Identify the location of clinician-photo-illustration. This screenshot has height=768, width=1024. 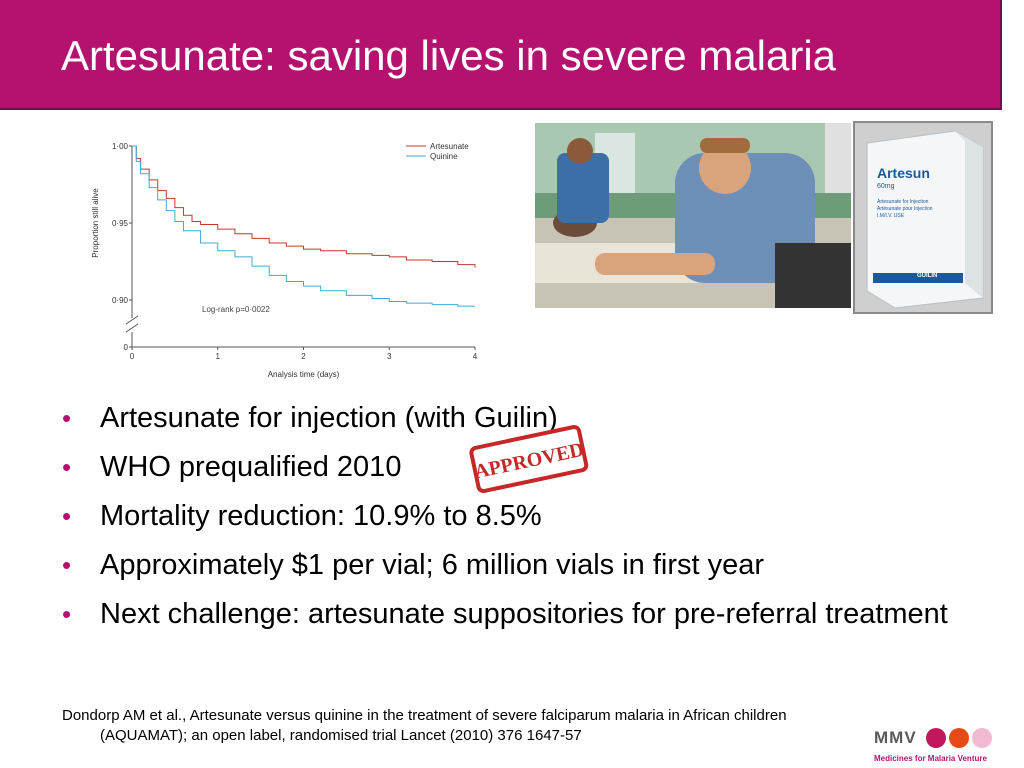
(693, 215).